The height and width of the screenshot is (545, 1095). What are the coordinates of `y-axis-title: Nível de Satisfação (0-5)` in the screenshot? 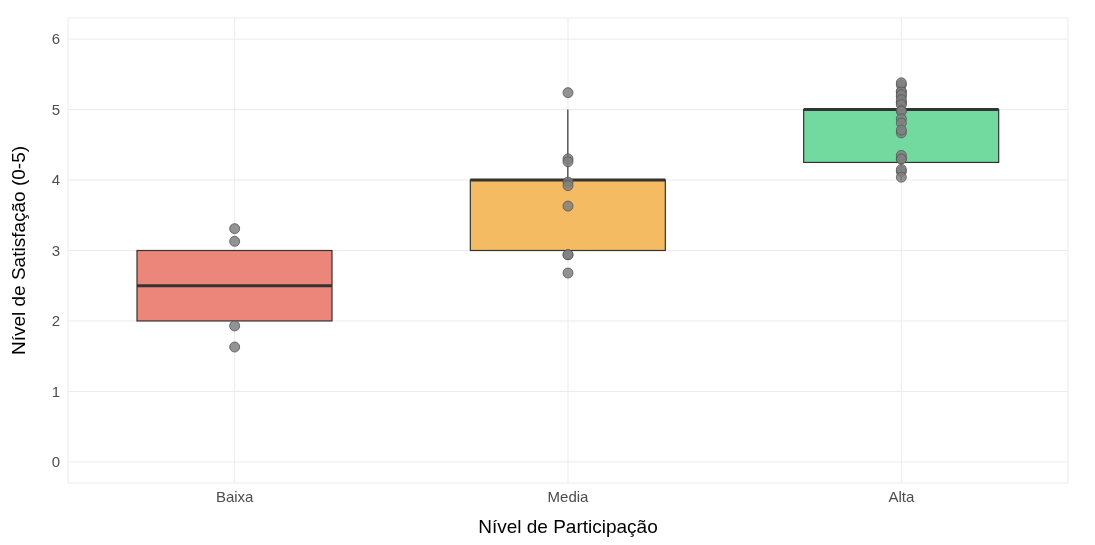 It's located at (18, 250).